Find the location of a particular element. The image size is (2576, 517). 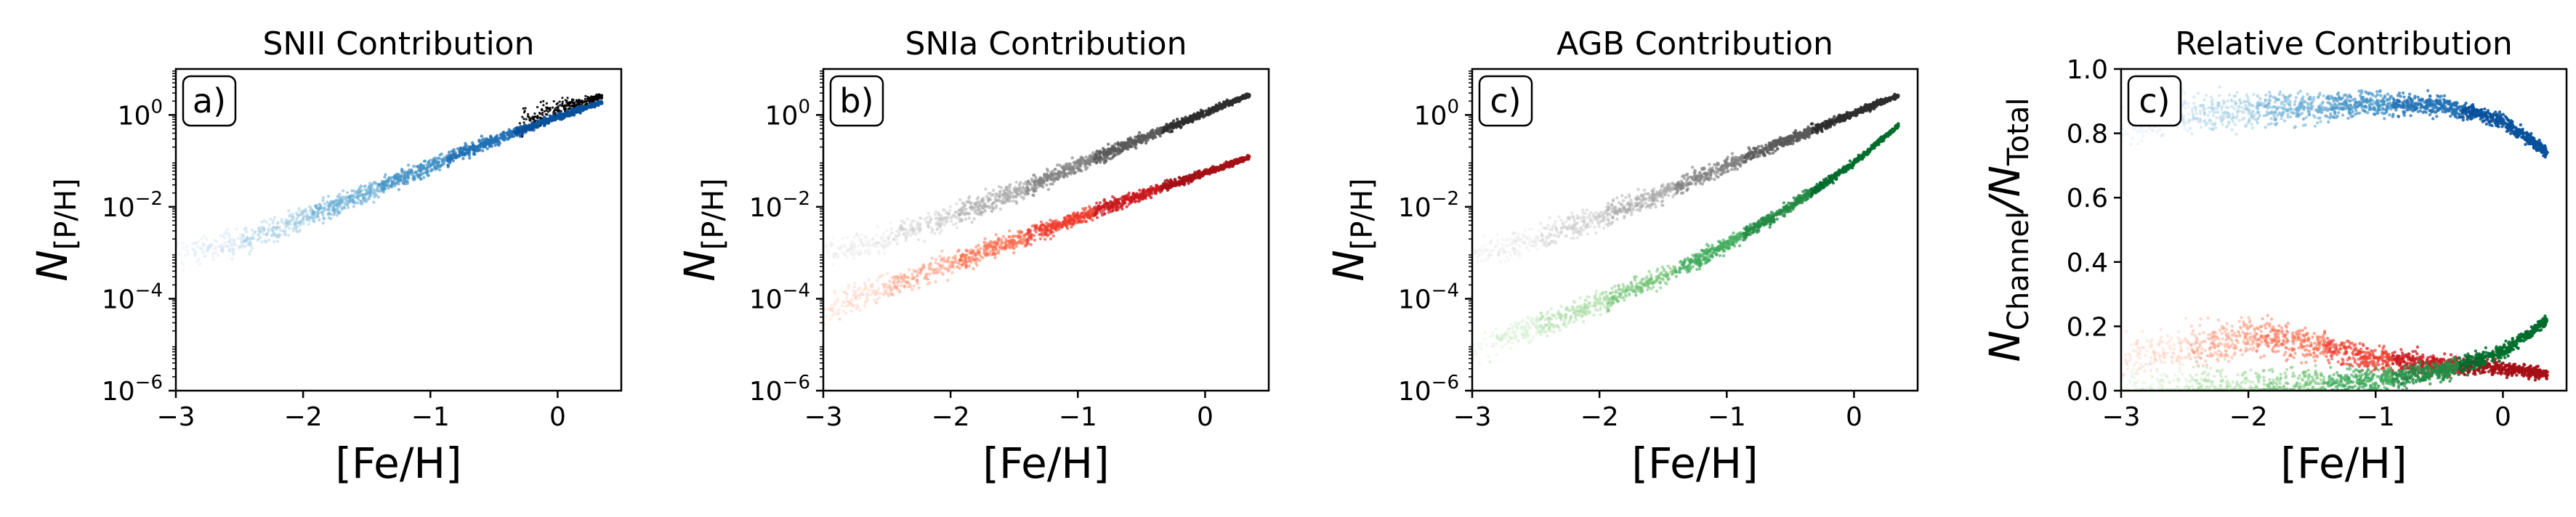

x-tick-label: −1 is located at coordinates (431, 417).